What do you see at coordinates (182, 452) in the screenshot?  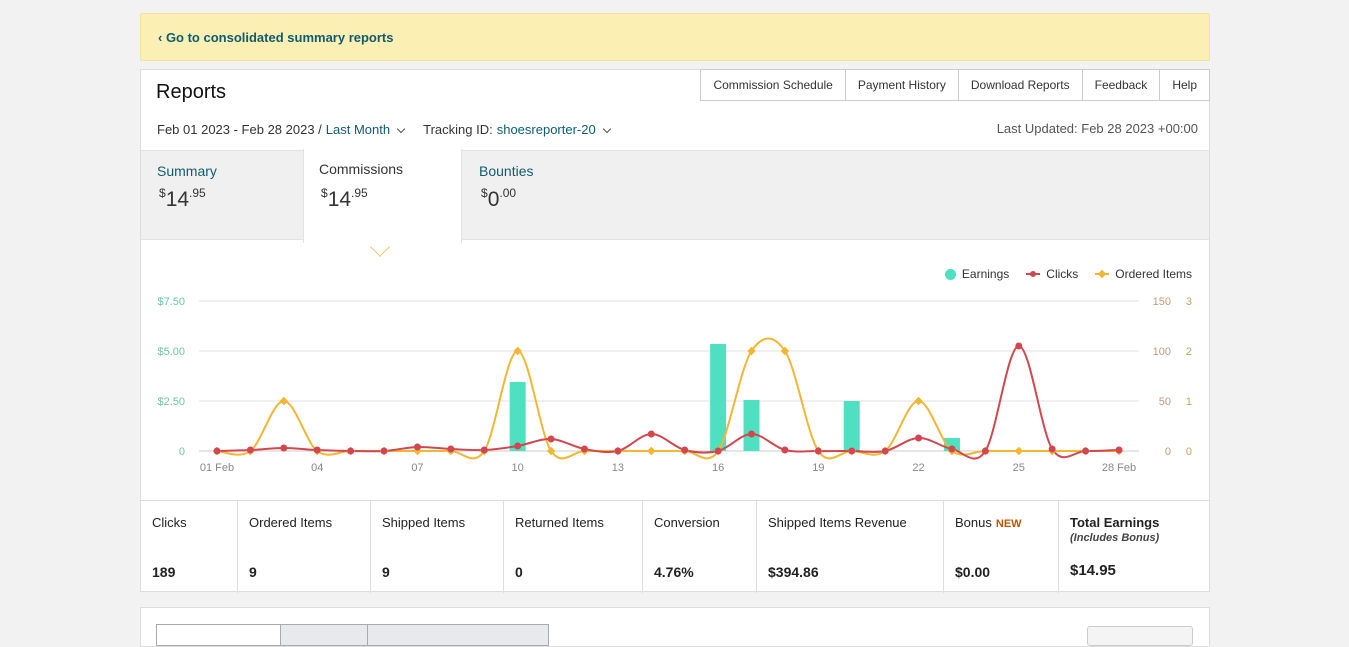 I see `y-left-tick-label: 0` at bounding box center [182, 452].